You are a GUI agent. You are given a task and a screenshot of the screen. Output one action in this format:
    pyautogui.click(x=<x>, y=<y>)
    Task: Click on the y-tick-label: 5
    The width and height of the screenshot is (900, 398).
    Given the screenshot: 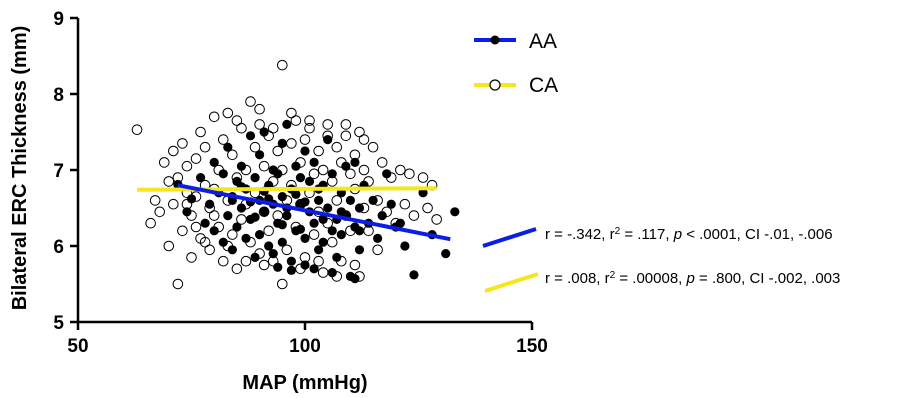 What is the action you would take?
    pyautogui.click(x=58, y=323)
    